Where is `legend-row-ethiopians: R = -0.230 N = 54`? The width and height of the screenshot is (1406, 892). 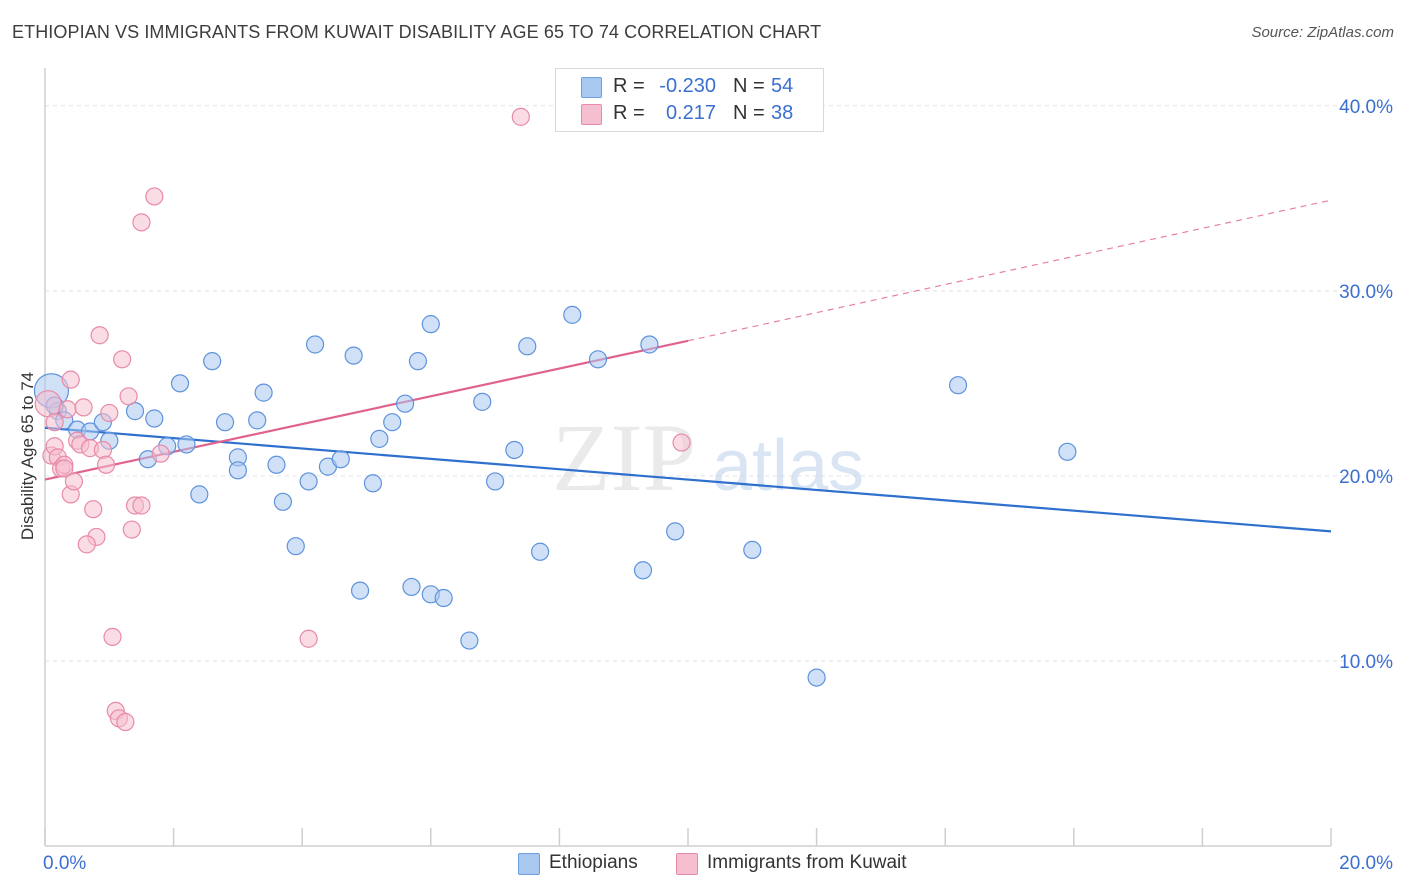
legend-row-ethiopians: R = -0.230 N = 54 is located at coordinates (689, 87).